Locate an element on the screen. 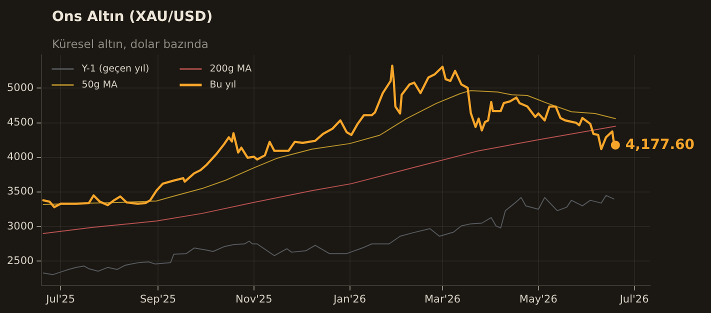  x-tick-label: Jan'26 is located at coordinates (349, 299).